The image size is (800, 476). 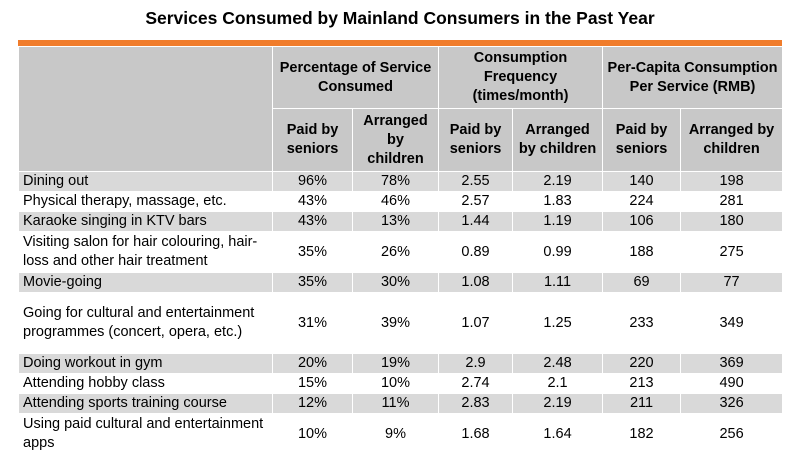 What do you see at coordinates (395, 252) in the screenshot?
I see `pct-arranged-cell: 26%` at bounding box center [395, 252].